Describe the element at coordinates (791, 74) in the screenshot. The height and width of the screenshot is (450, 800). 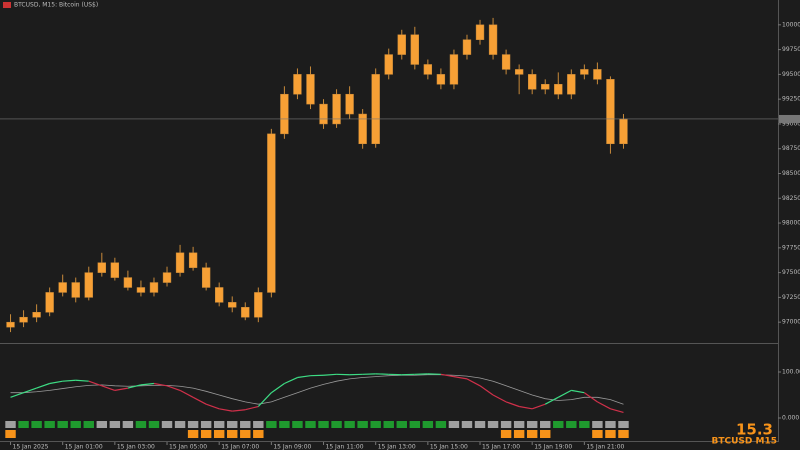
I see `y-tick-label: 99500.00` at that location.